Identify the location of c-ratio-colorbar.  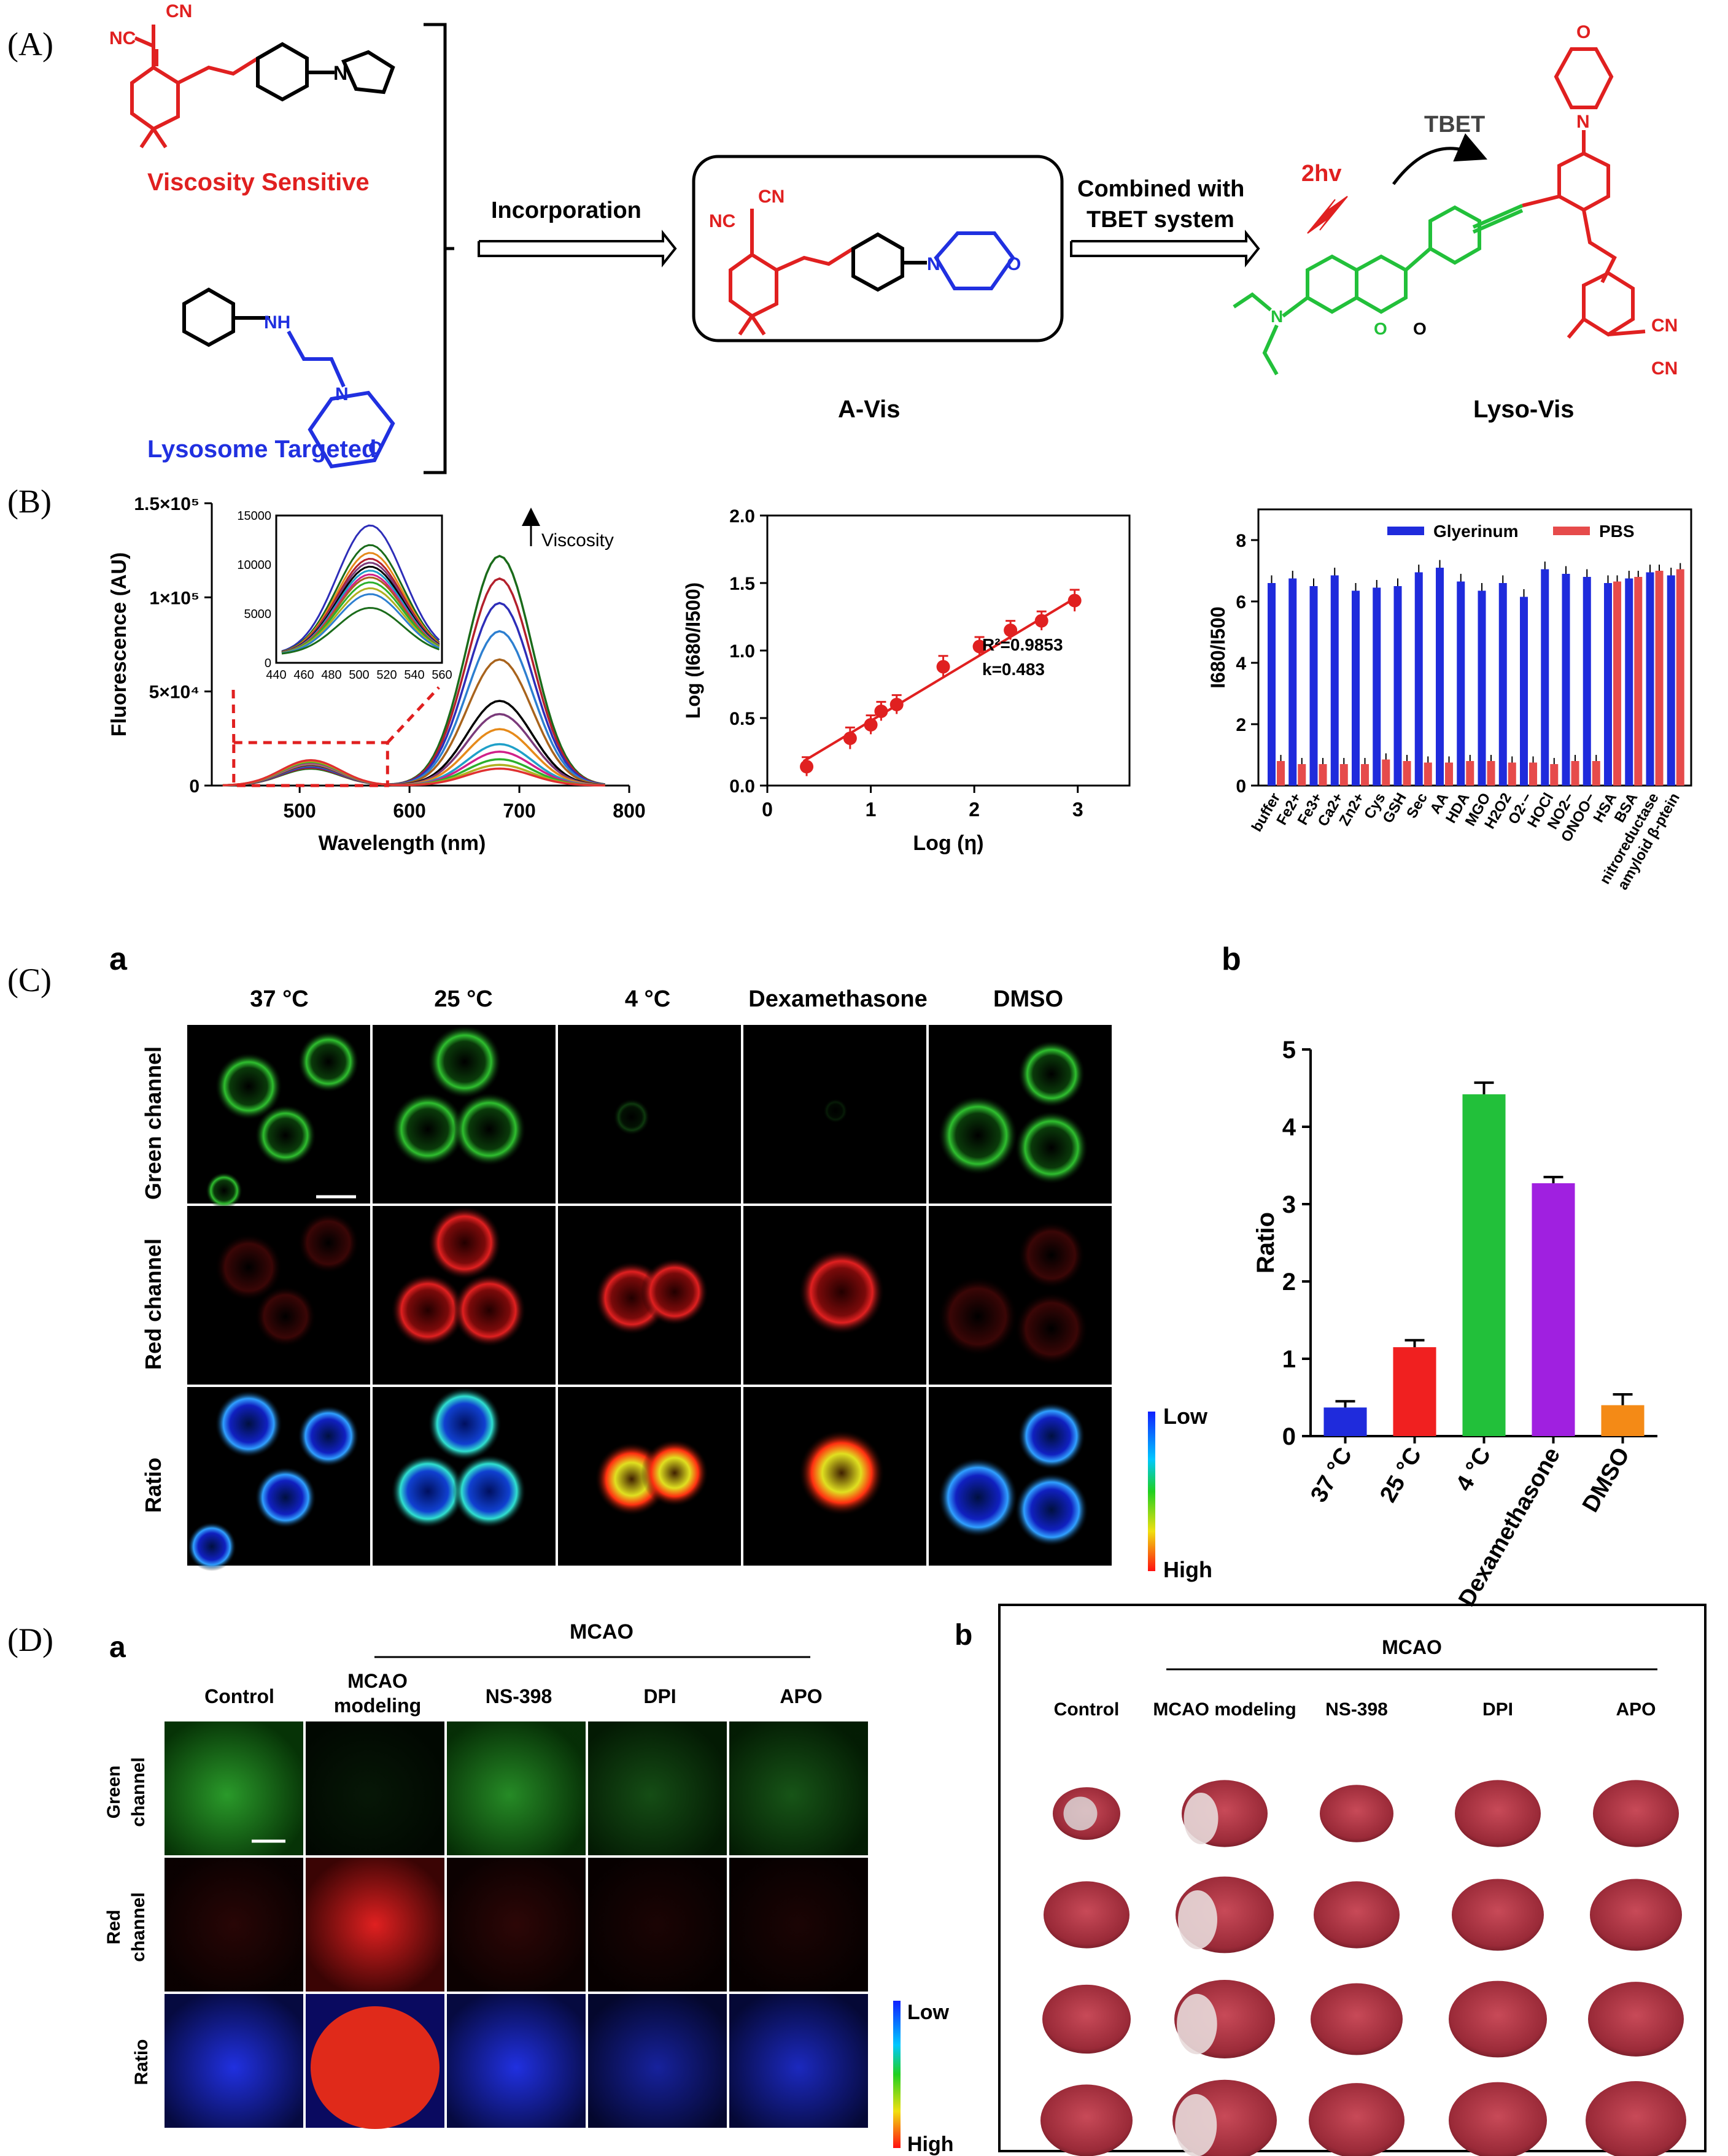
(1151, 1491).